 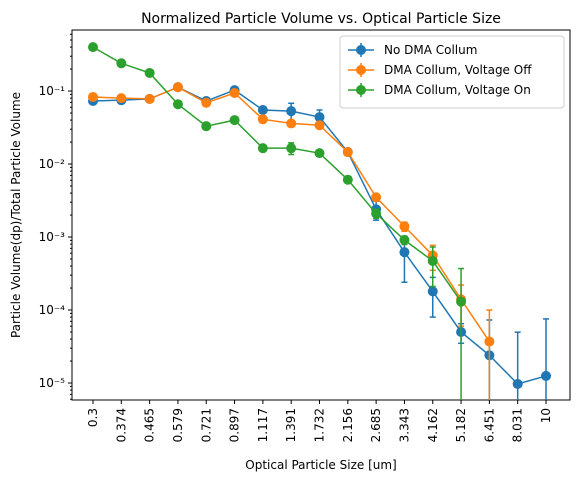 I want to click on y-tick-label: 10⁻⁵, so click(x=52, y=383).